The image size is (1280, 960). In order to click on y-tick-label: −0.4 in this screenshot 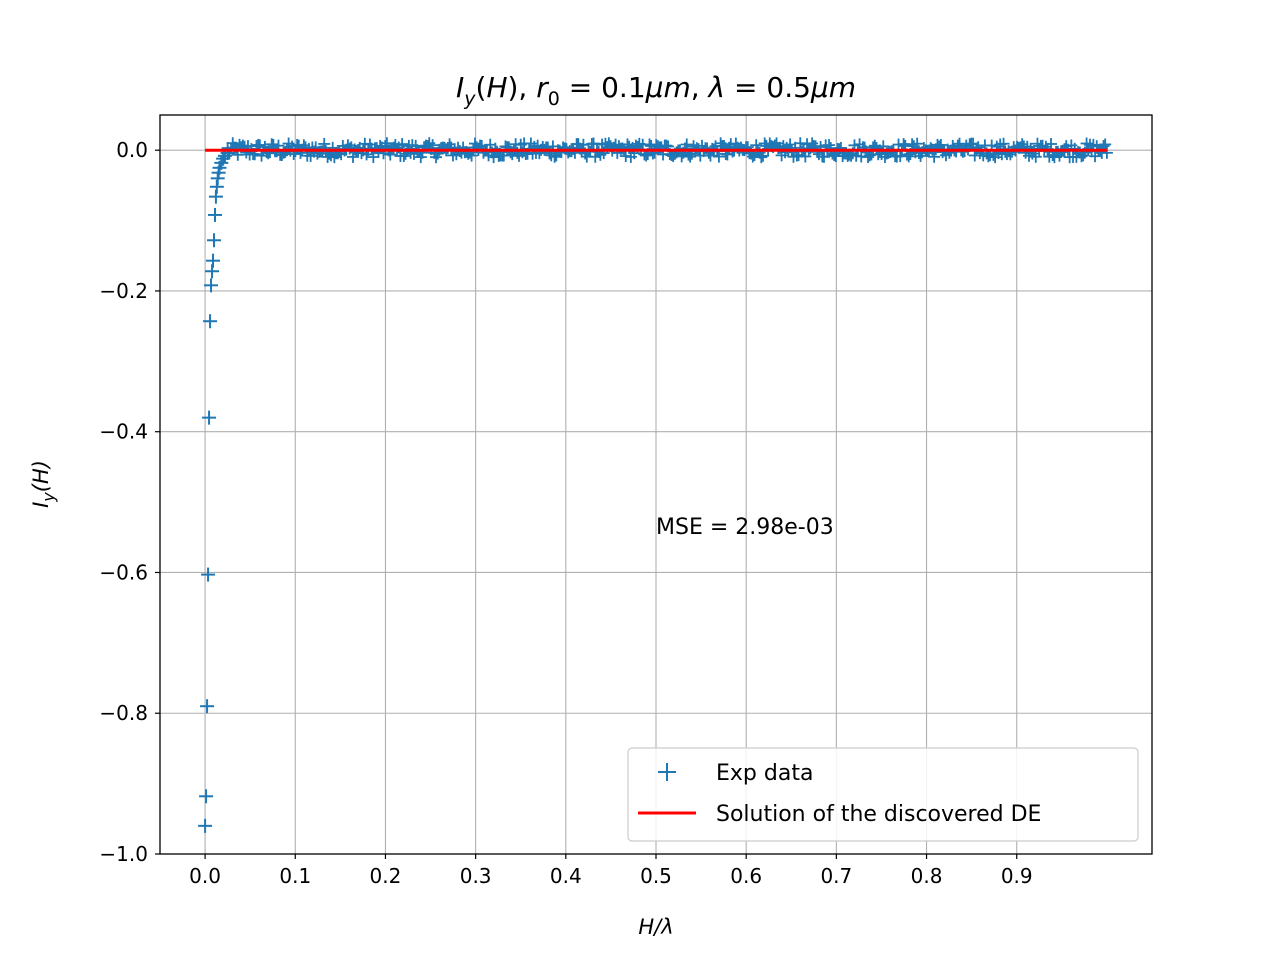, I will do `click(123, 432)`.